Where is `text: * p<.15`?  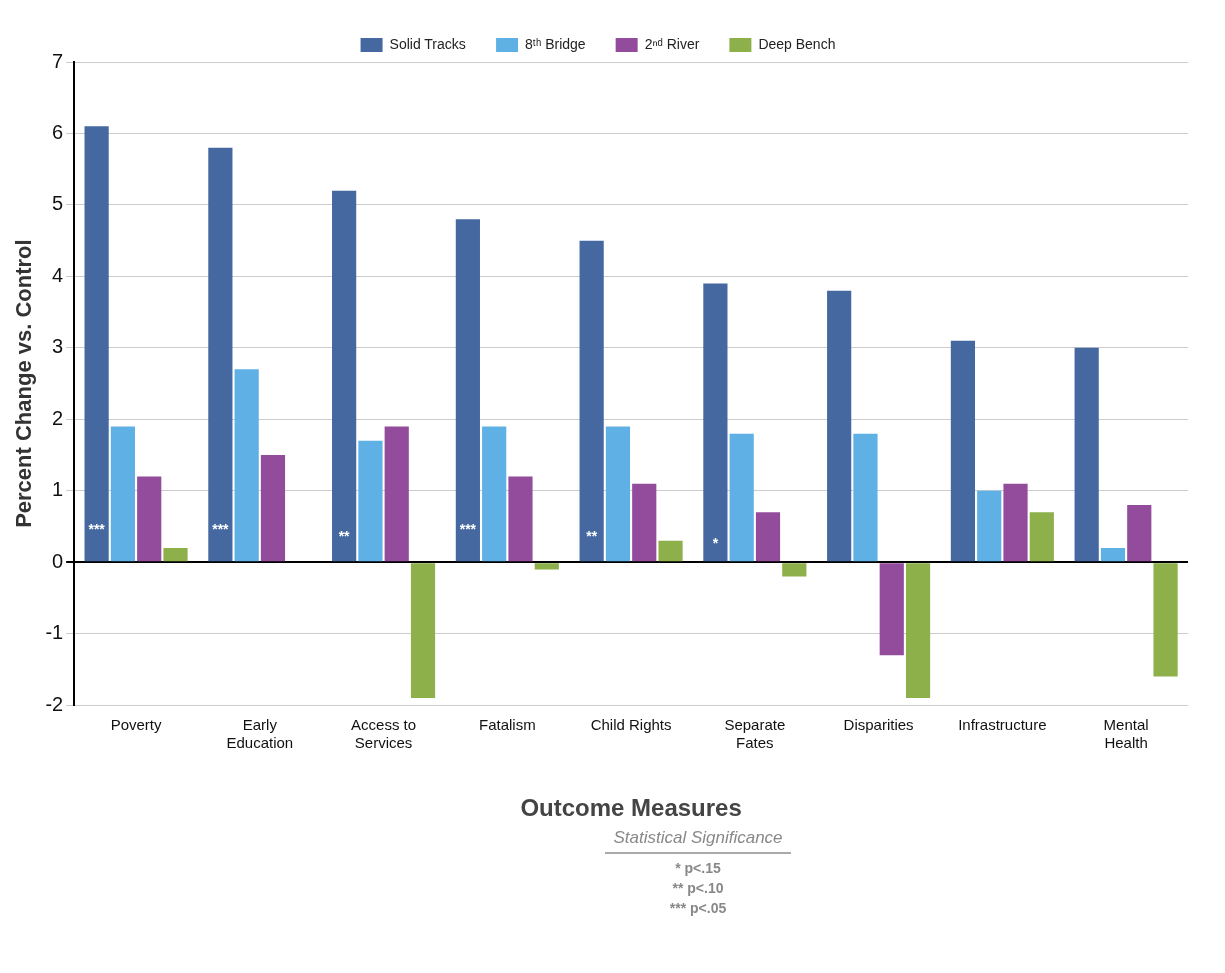 text: * p<.15 is located at coordinates (698, 868).